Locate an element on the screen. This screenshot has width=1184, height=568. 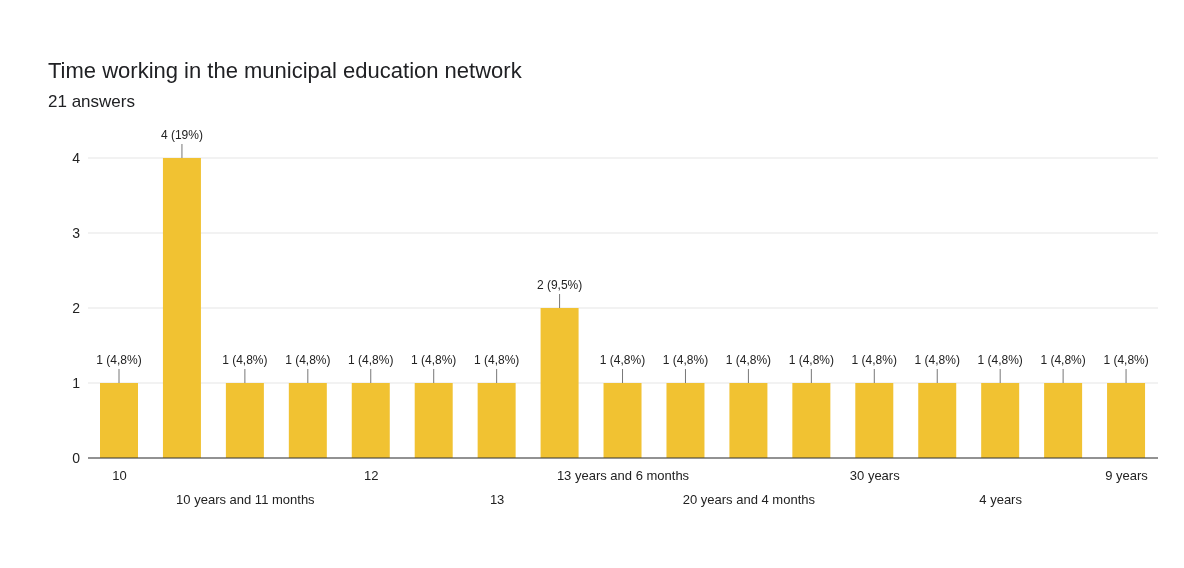
y-tick-label: 0 is located at coordinates (76, 457).